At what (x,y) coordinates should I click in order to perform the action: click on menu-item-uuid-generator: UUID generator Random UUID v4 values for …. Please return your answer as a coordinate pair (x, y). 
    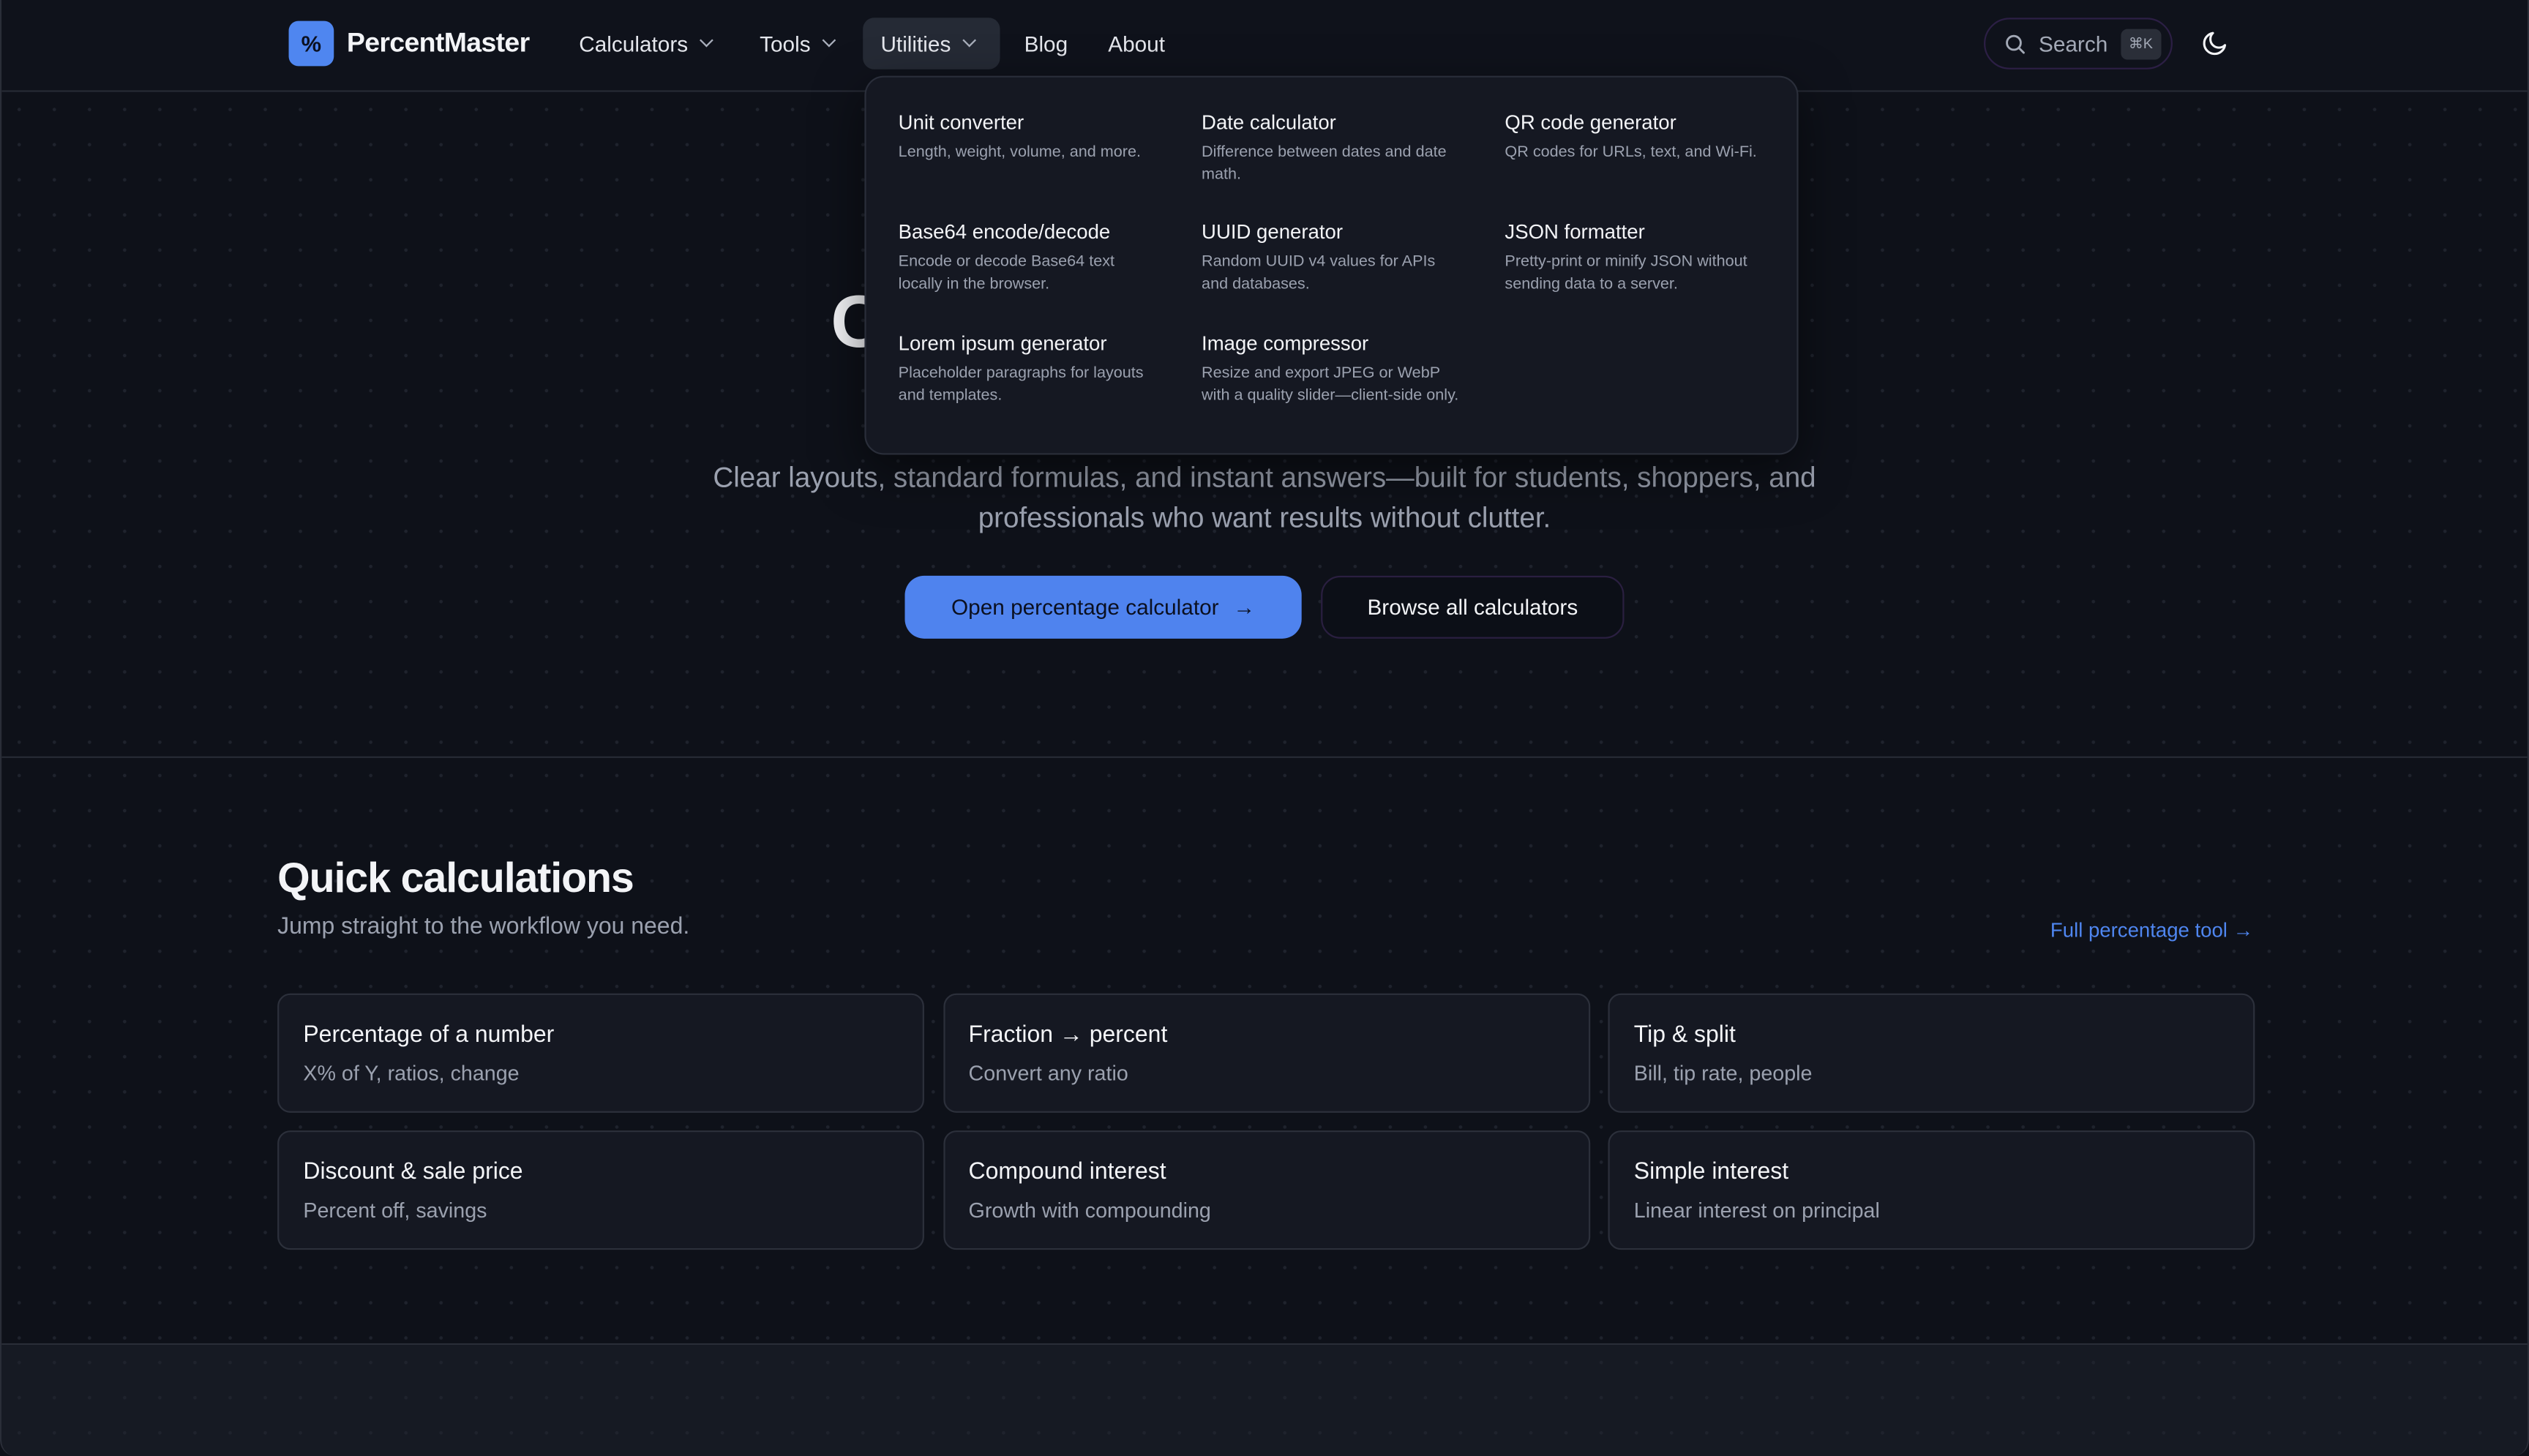
    Looking at the image, I should click on (1331, 258).